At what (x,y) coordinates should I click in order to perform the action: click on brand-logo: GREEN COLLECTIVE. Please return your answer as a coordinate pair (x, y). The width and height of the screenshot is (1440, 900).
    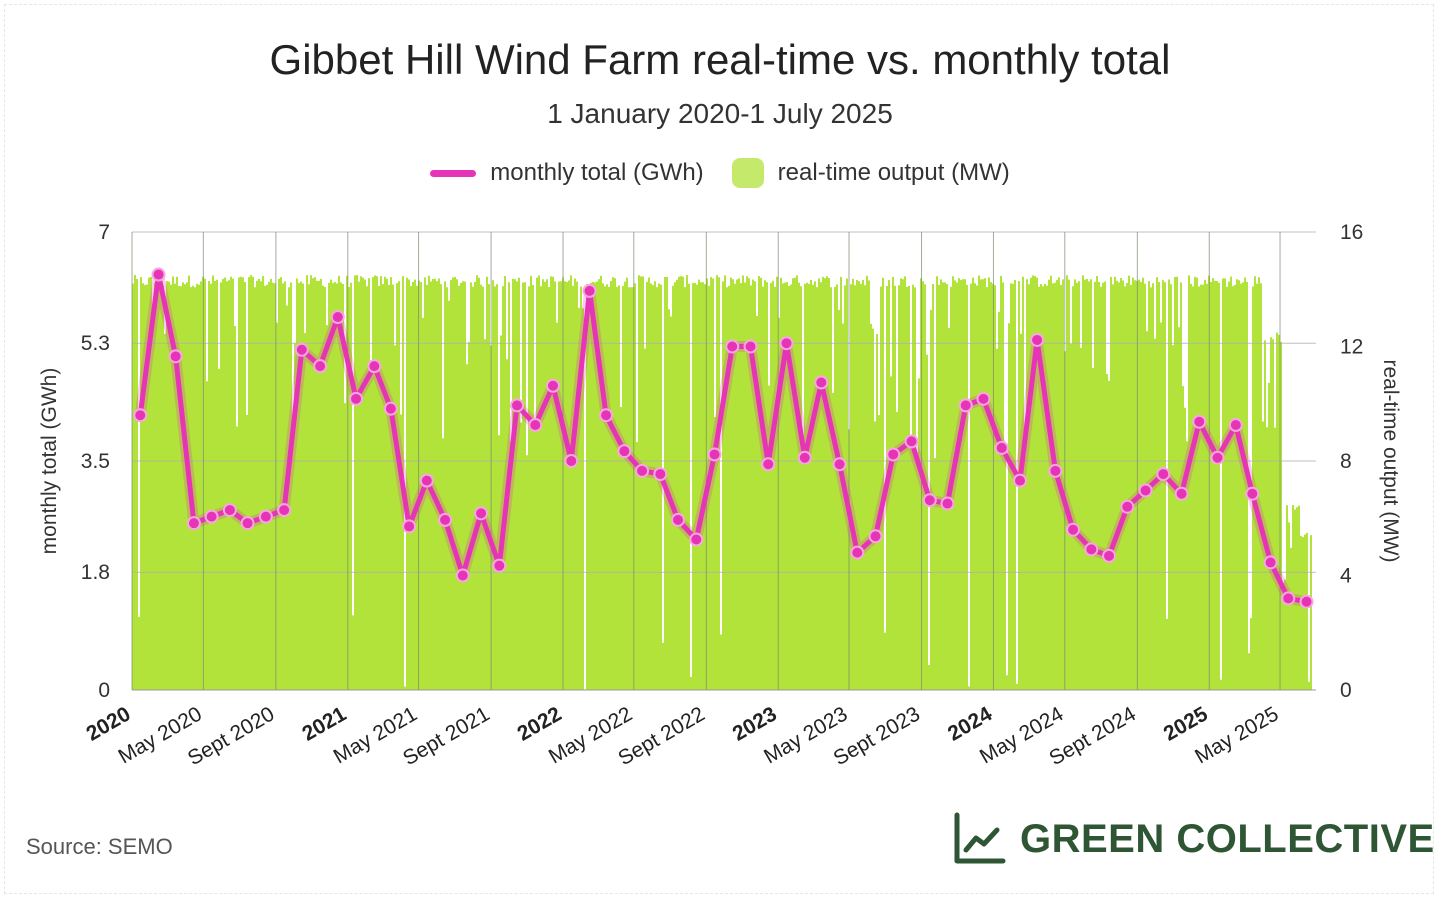
    Looking at the image, I should click on (1193, 839).